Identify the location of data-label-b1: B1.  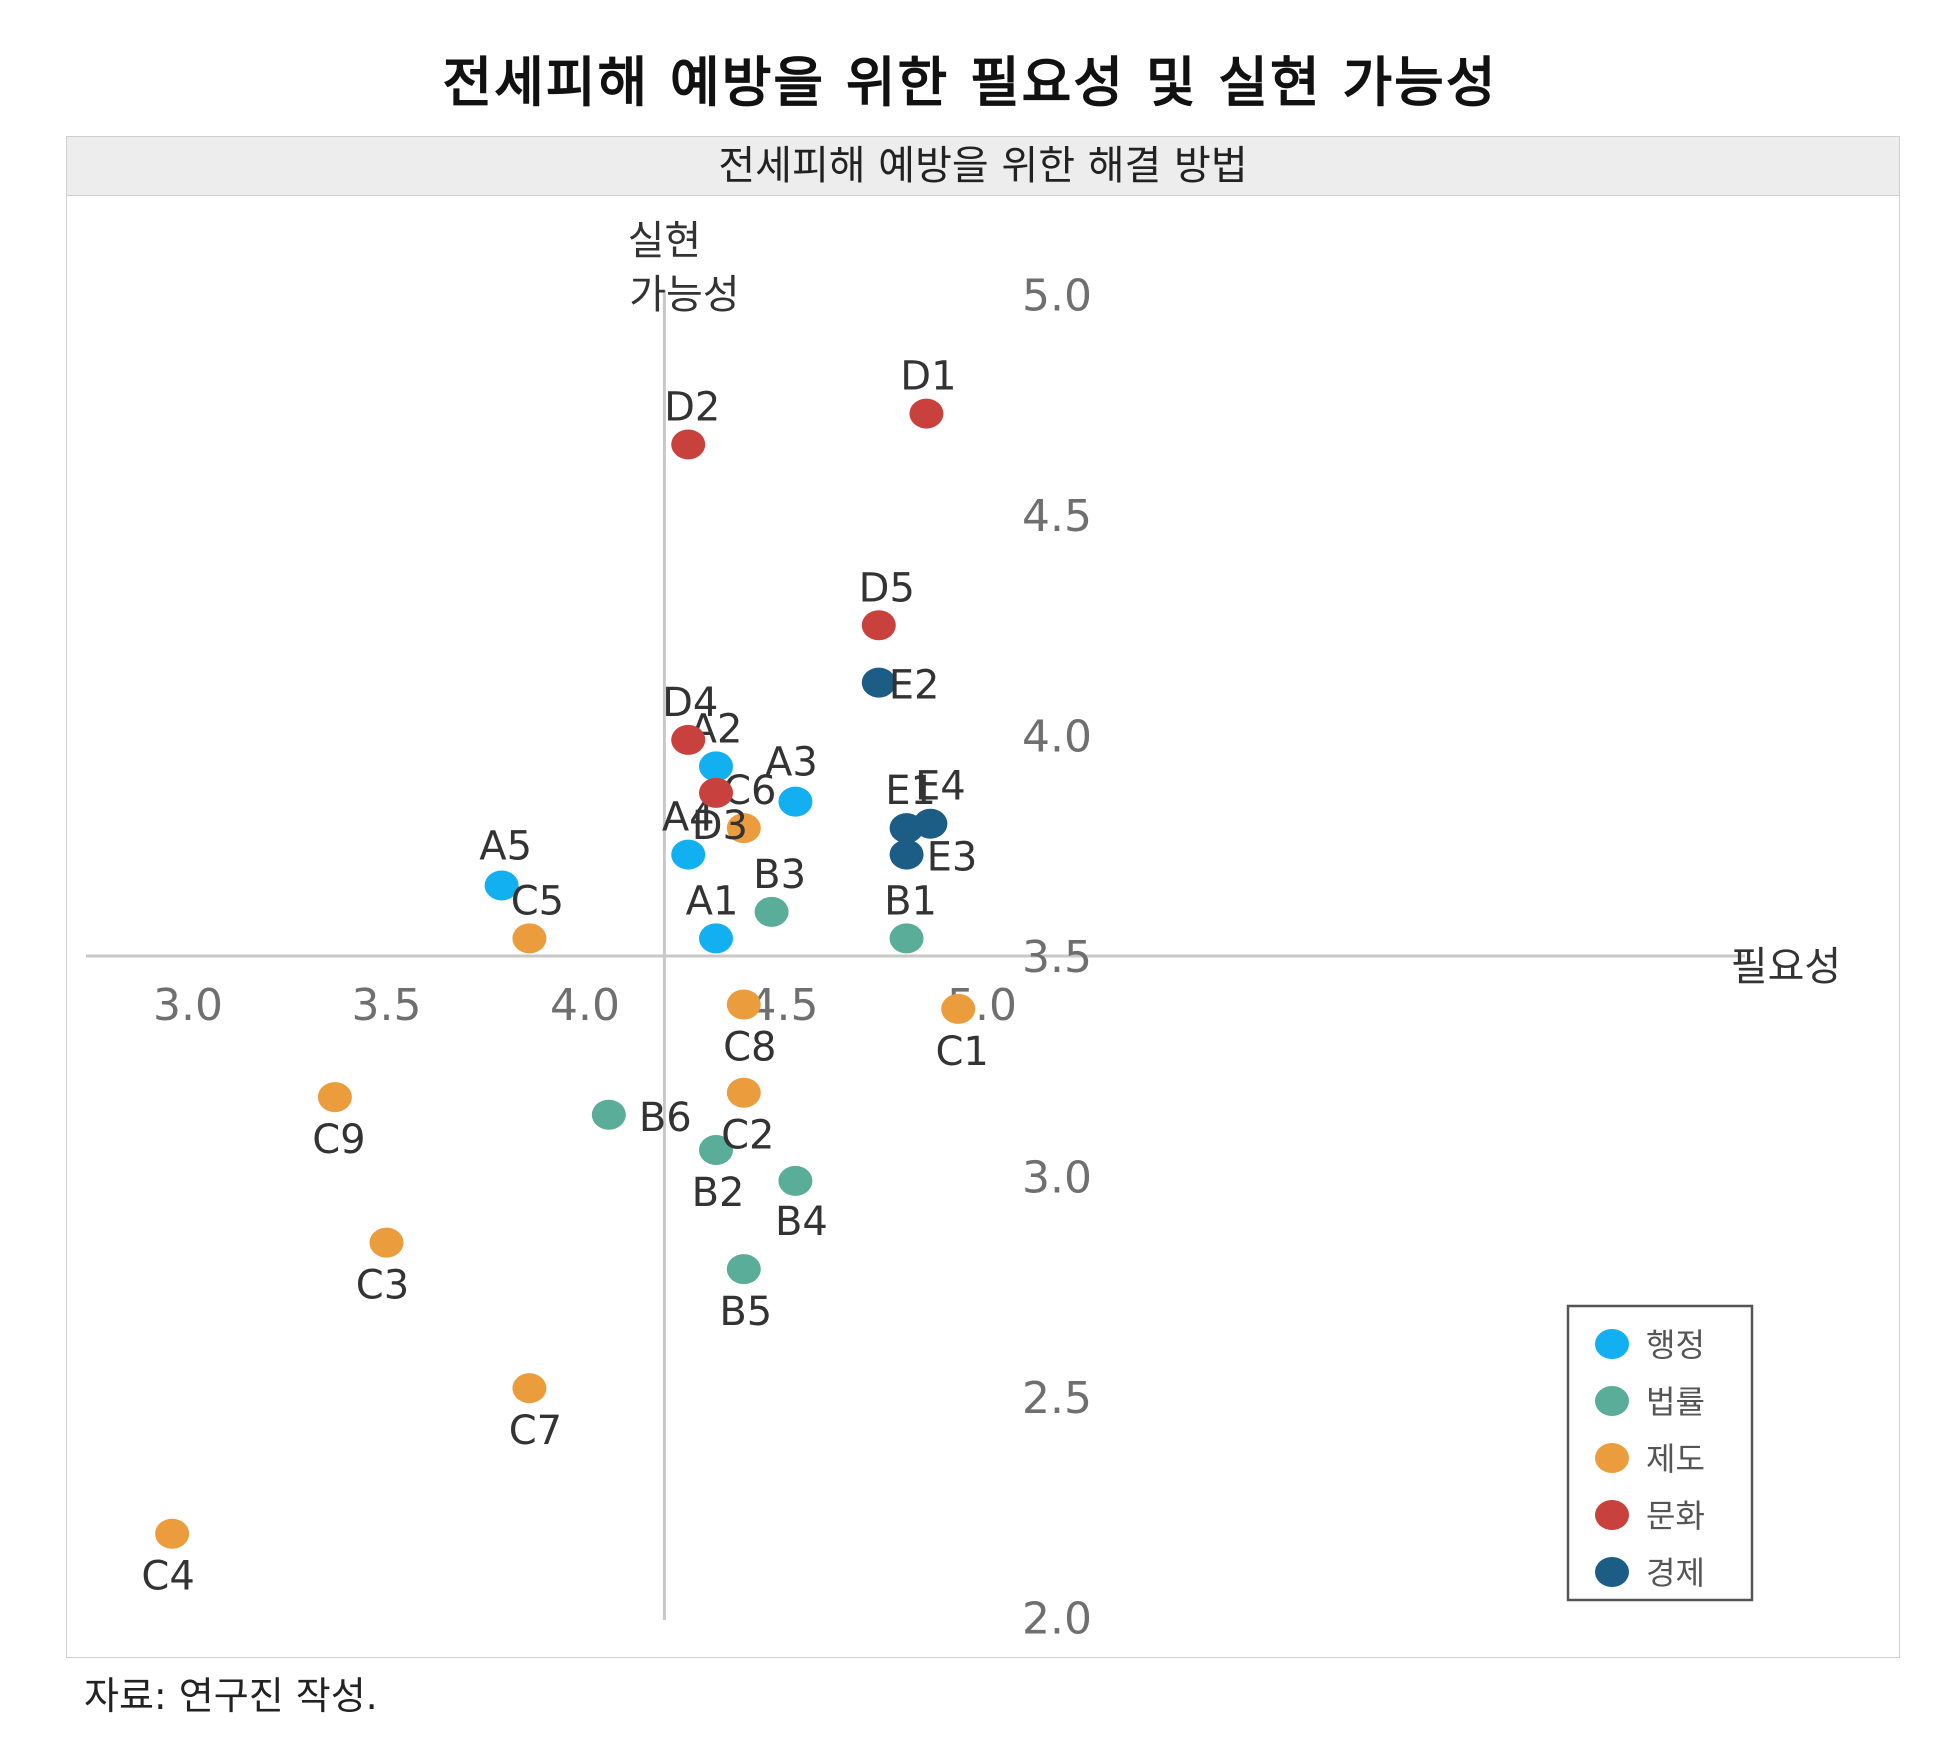
(910, 901).